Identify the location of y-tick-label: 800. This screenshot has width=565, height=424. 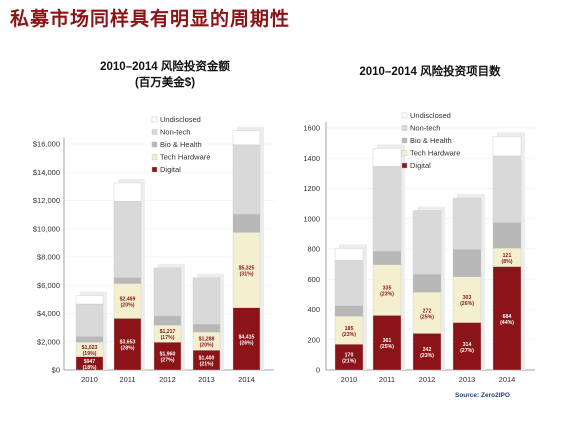
(313, 249).